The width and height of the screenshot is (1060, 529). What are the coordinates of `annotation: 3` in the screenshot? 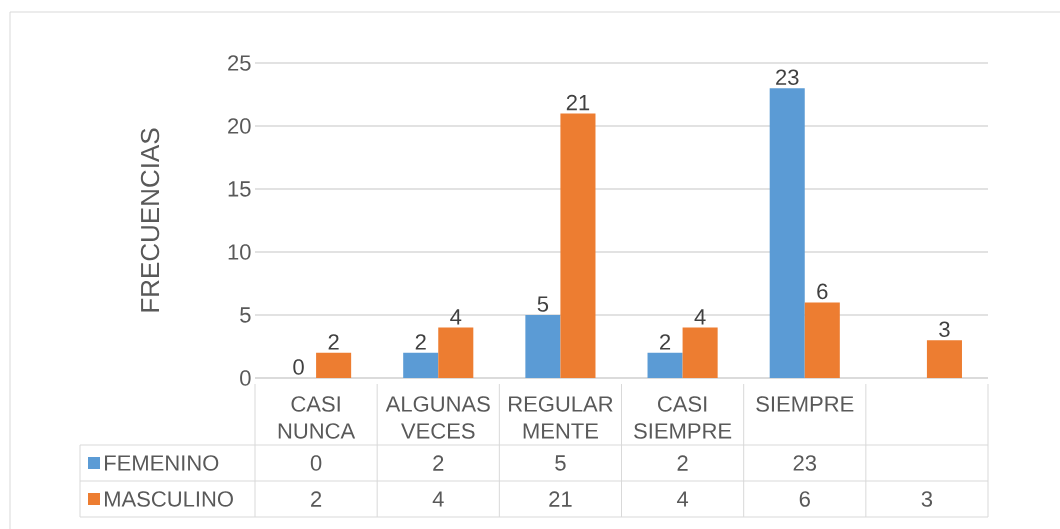 It's located at (944, 329).